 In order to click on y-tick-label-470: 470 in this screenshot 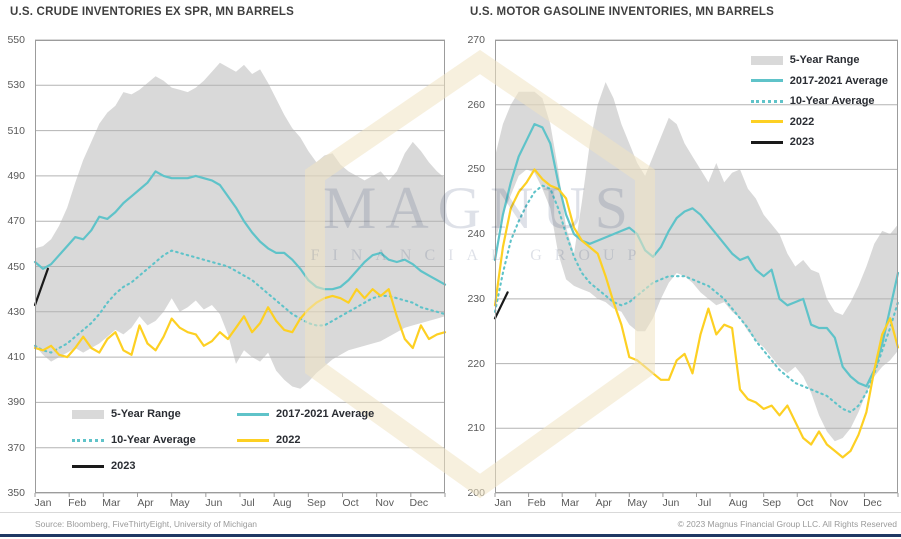, I will do `click(16, 221)`.